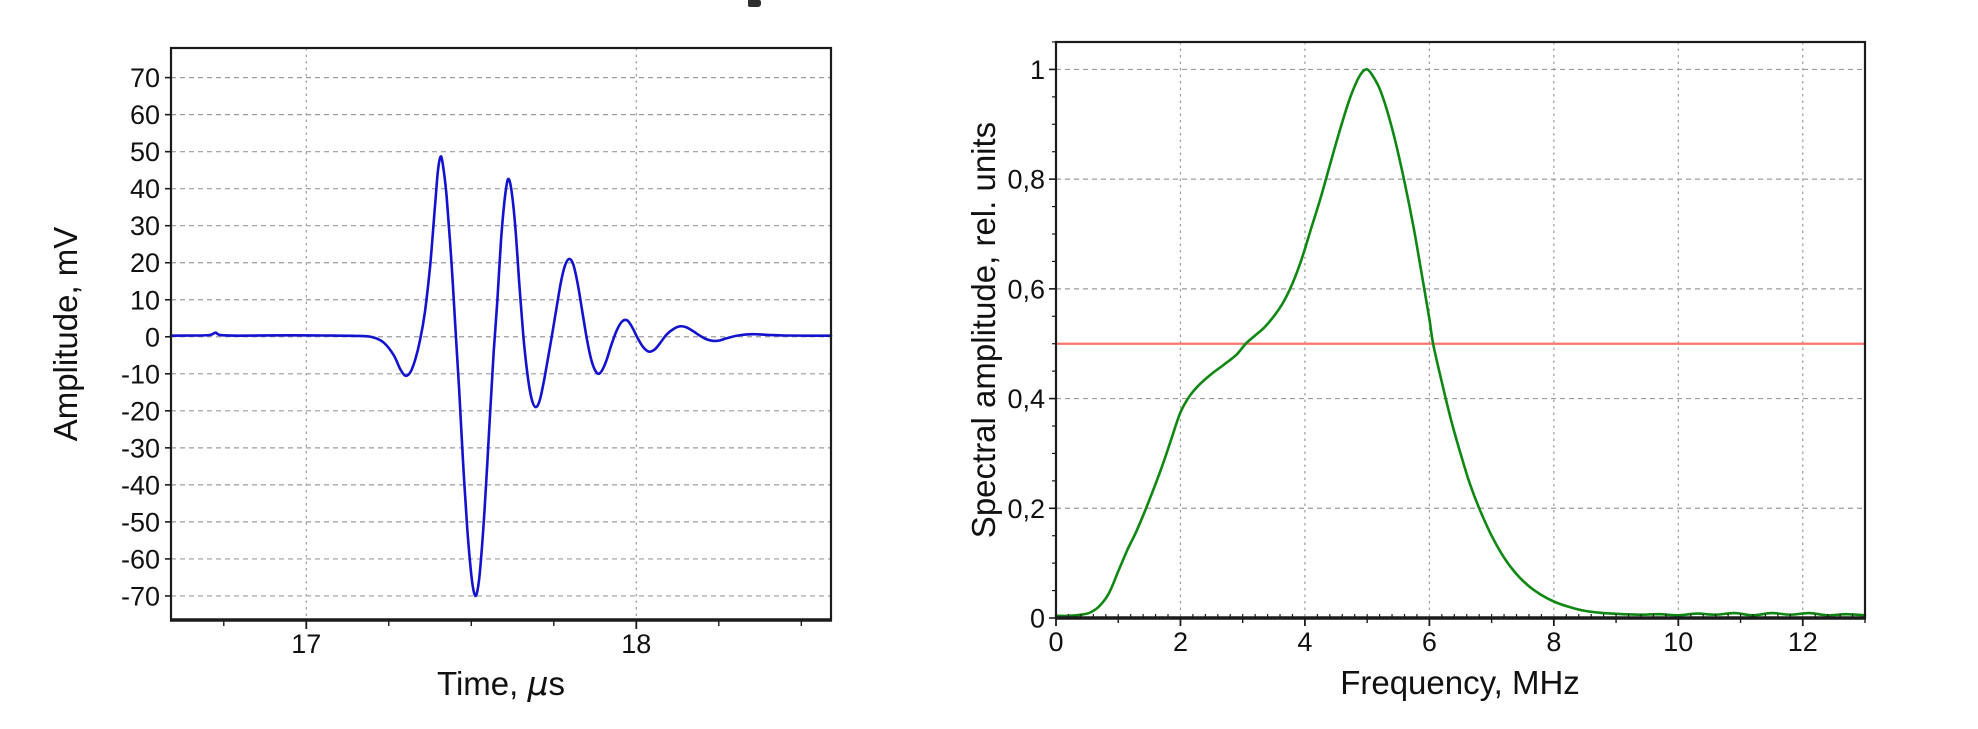 Image resolution: width=1978 pixels, height=729 pixels. I want to click on y-tick-label: 20, so click(145, 263).